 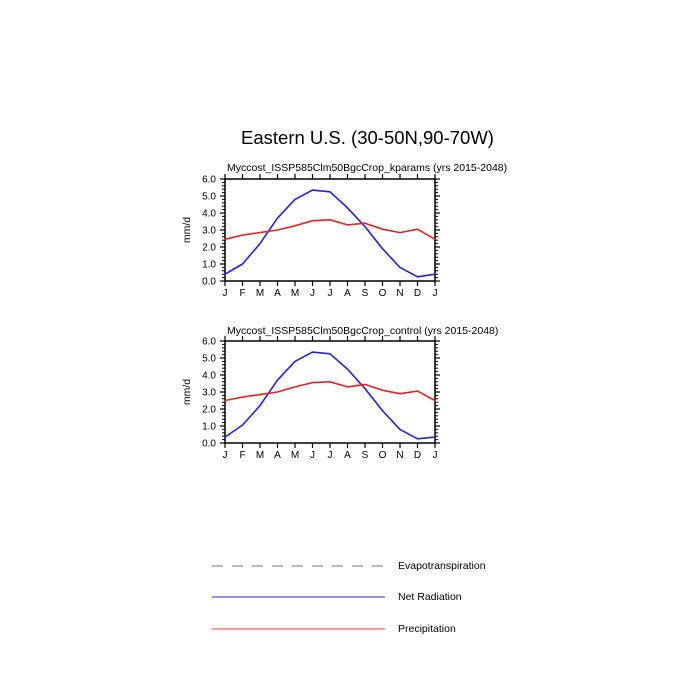 I want to click on chart-control-plot: 0.01.02.03.04.05.06.0J F M A M J J A S O N D J, so click(x=321, y=398).